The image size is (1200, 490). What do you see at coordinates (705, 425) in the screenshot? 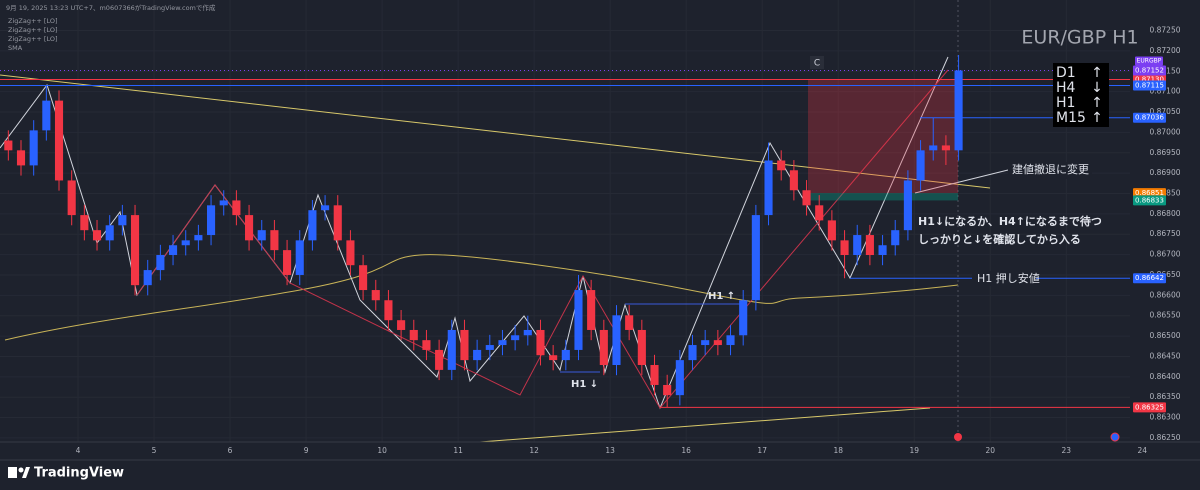
I see `trend-line` at bounding box center [705, 425].